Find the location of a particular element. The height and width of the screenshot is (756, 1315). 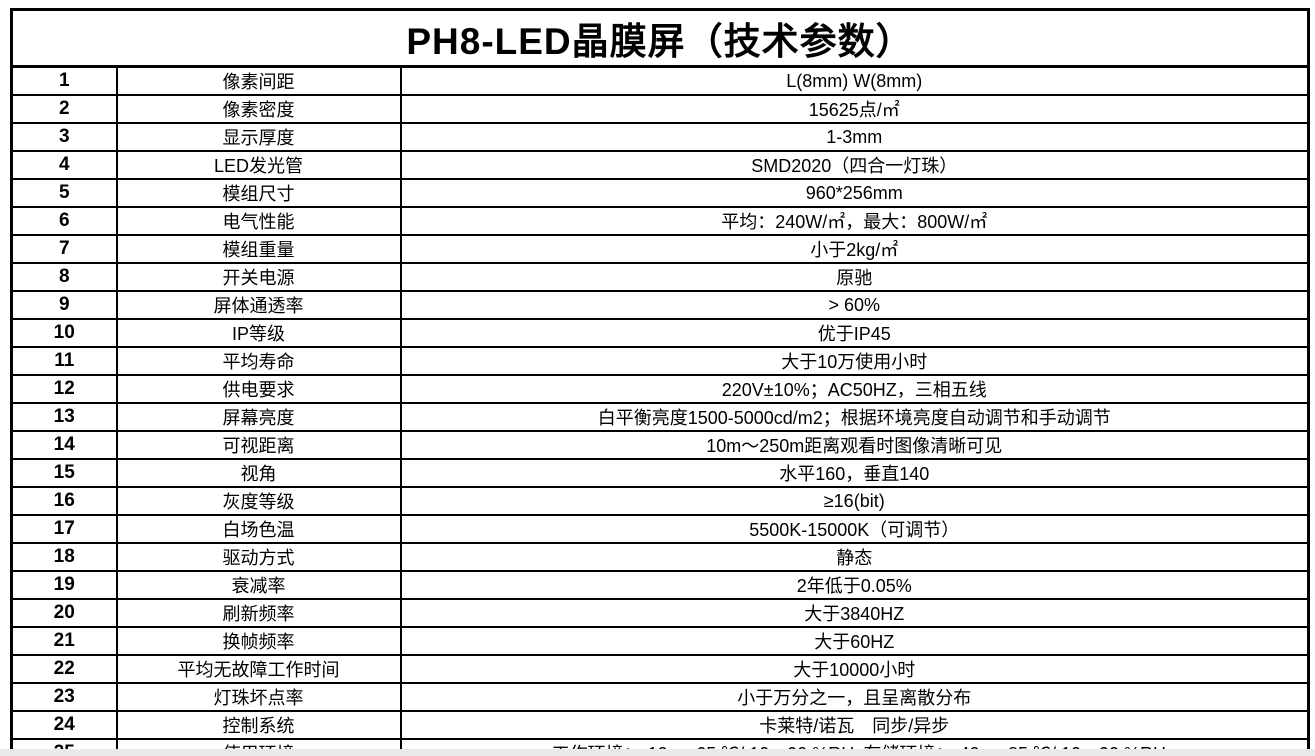

table-row: 16 灰度等级 ≥16(bit) is located at coordinates (660, 501).